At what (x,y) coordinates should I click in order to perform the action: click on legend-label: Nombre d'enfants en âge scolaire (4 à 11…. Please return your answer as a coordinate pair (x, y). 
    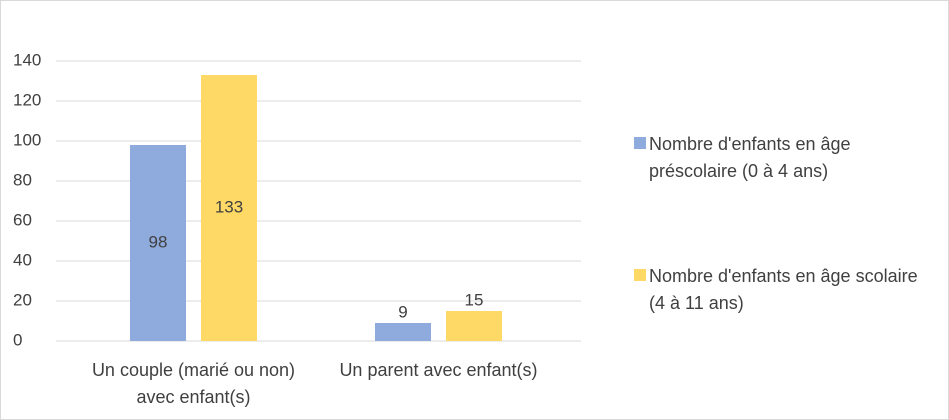
    Looking at the image, I should click on (783, 289).